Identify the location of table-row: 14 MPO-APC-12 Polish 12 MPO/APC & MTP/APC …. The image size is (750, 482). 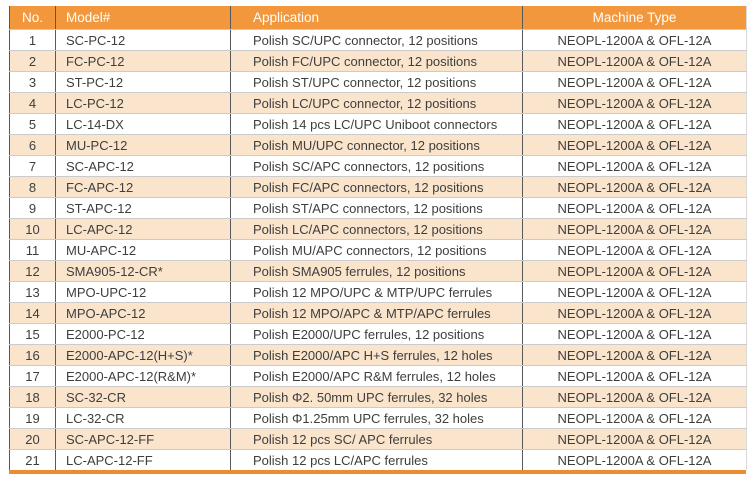
(378, 313).